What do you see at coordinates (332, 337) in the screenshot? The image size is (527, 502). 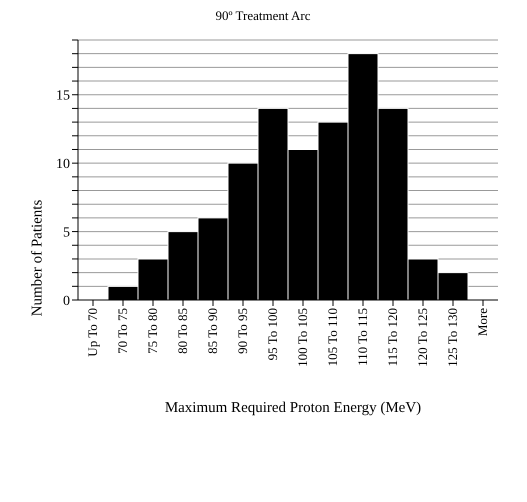 I see `x-tick-label: 105 To 110` at bounding box center [332, 337].